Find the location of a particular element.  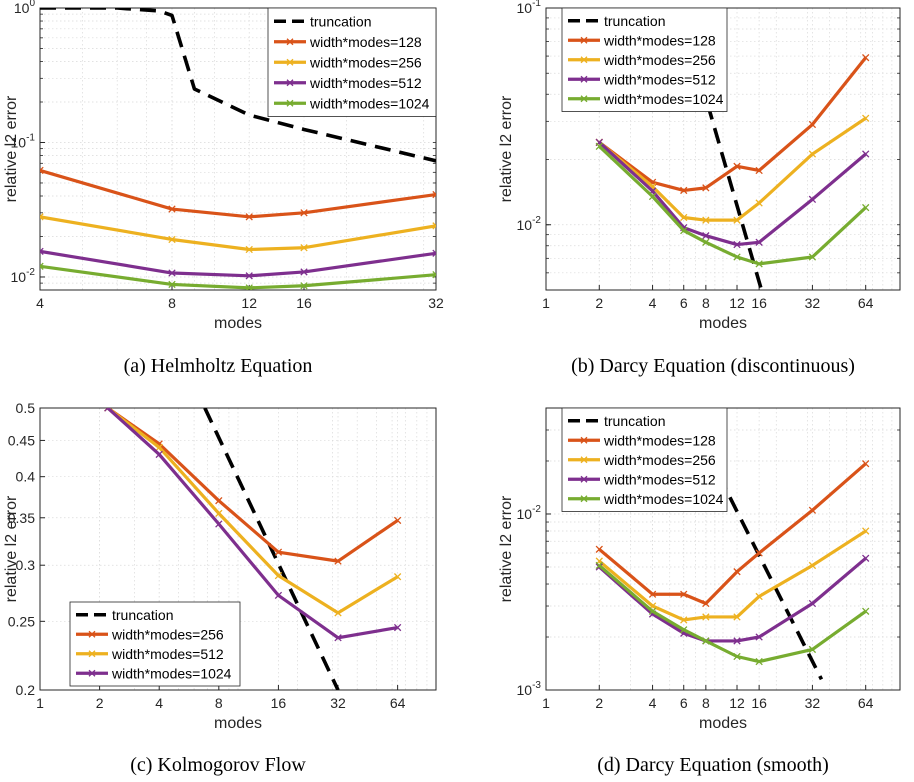

y-tick-label: 10⁻² is located at coordinates (23, 276).